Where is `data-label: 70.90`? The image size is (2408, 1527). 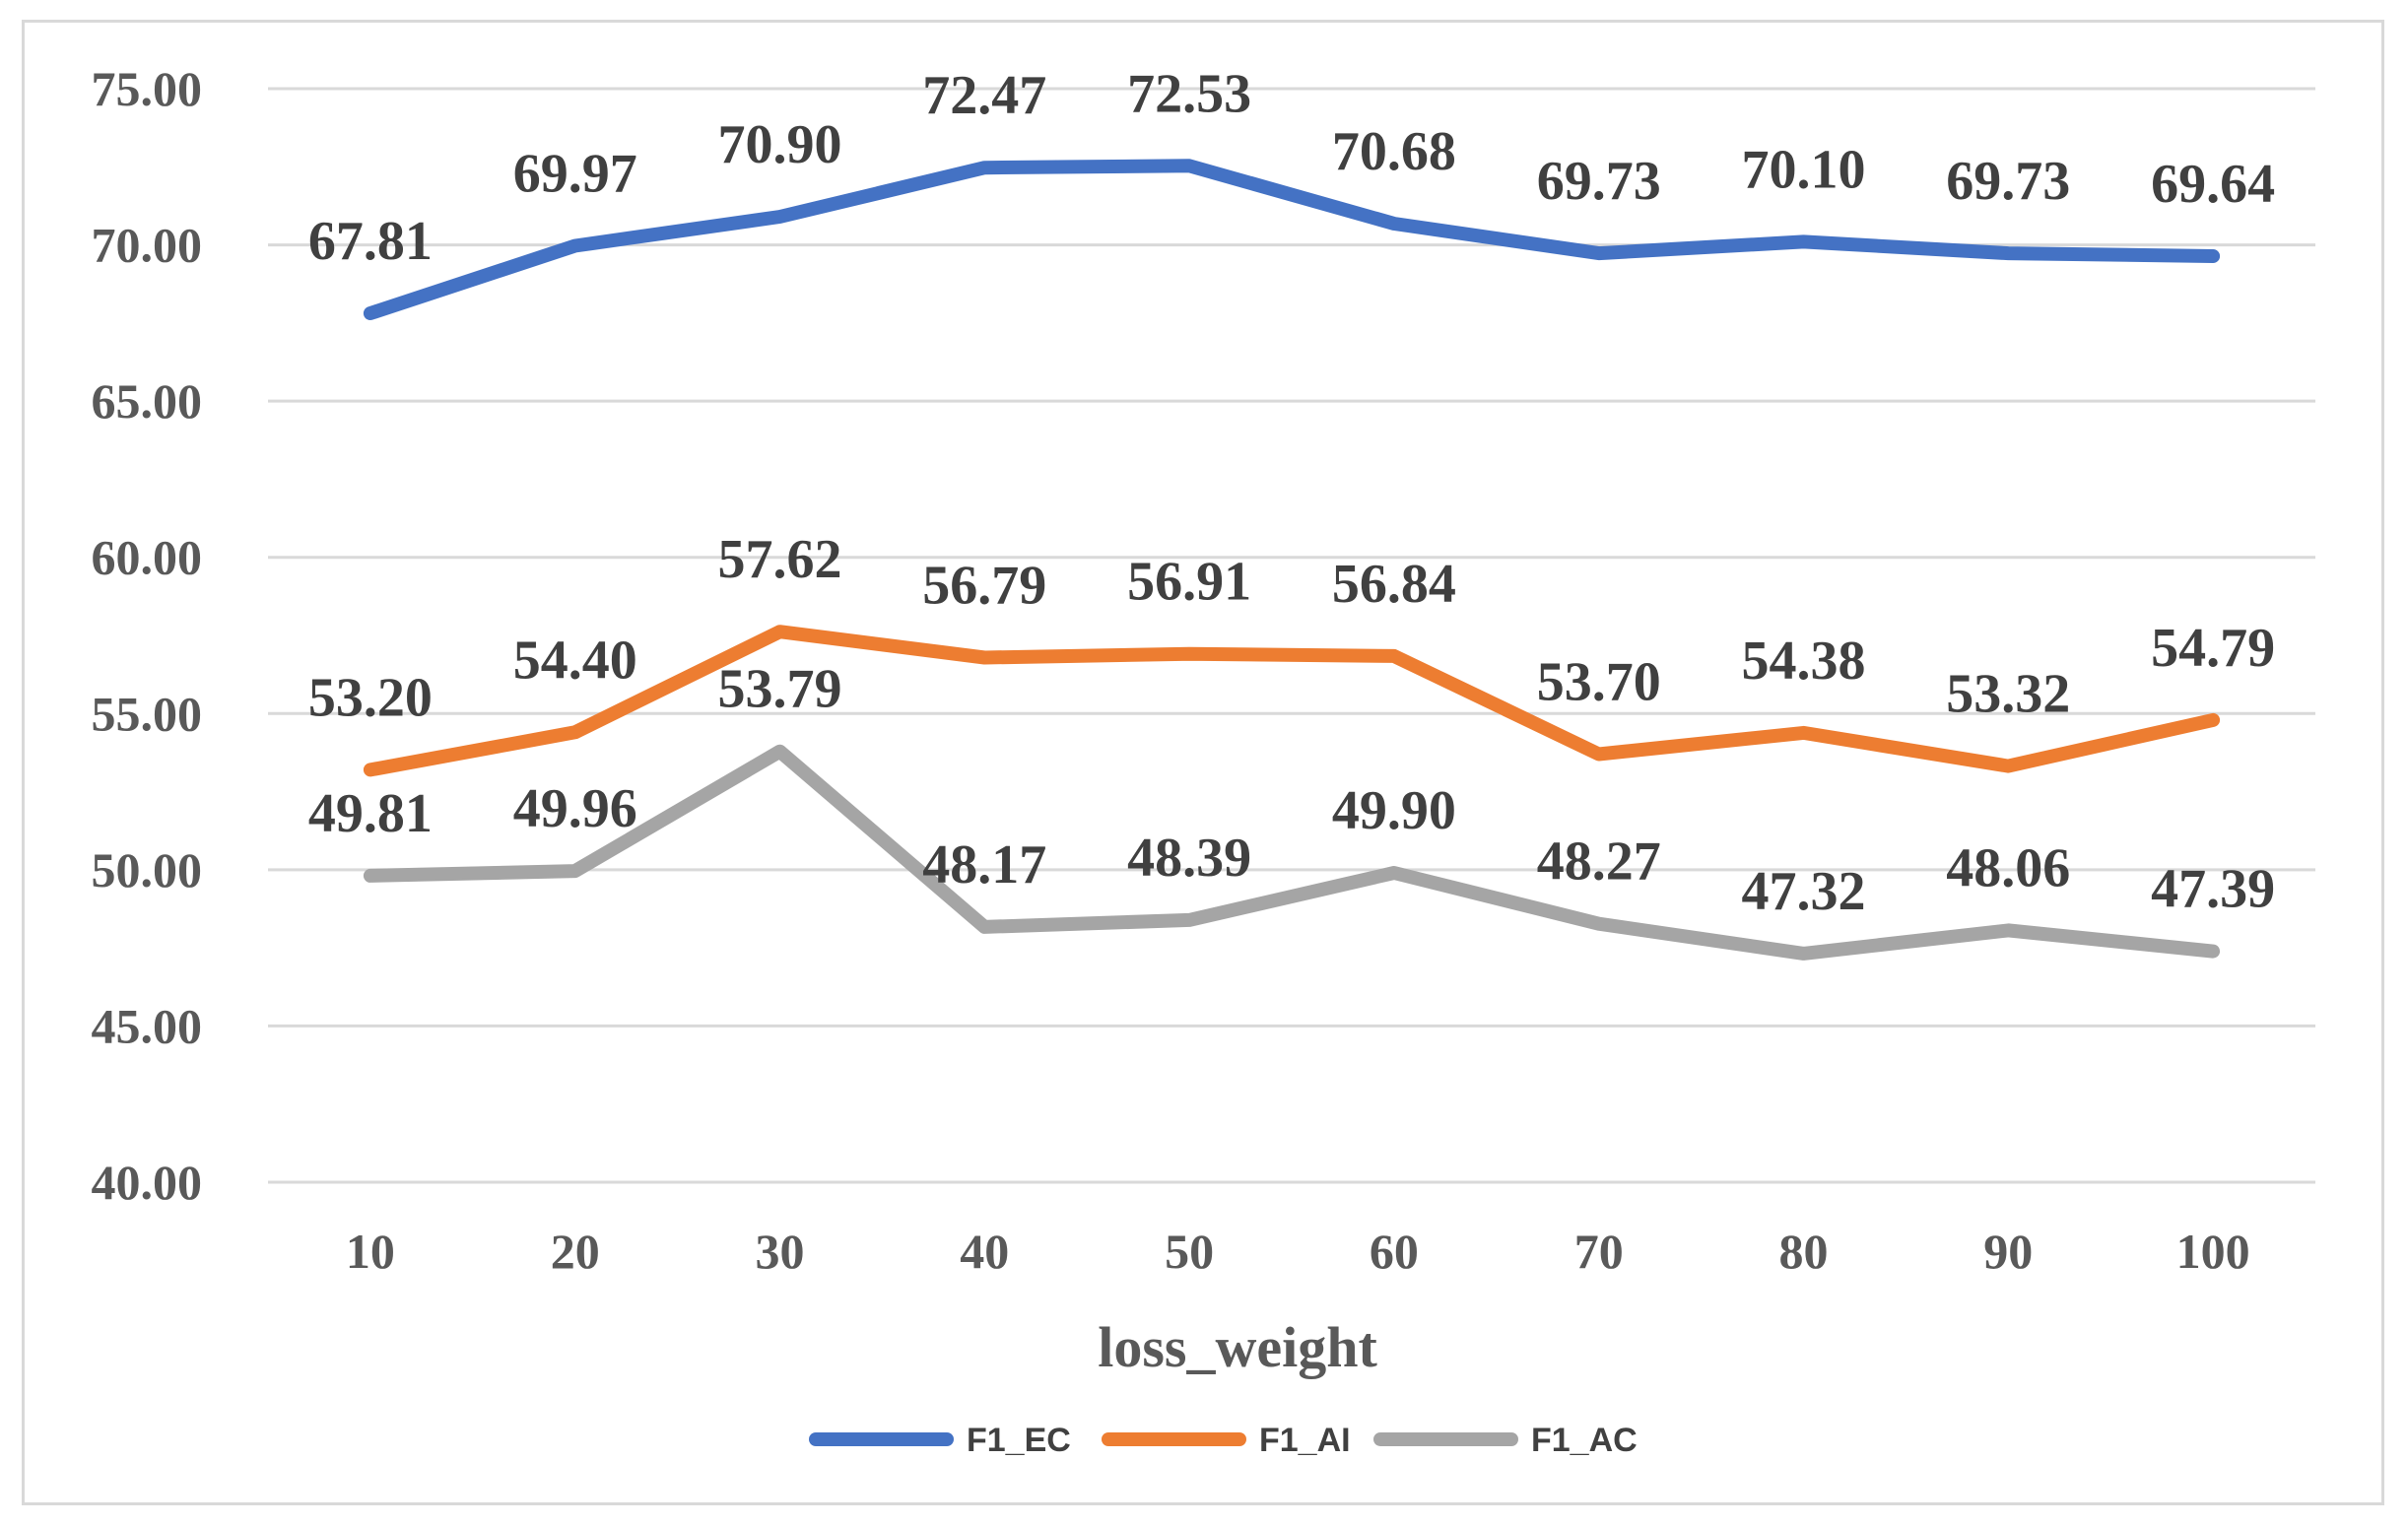
data-label: 70.90 is located at coordinates (780, 144).